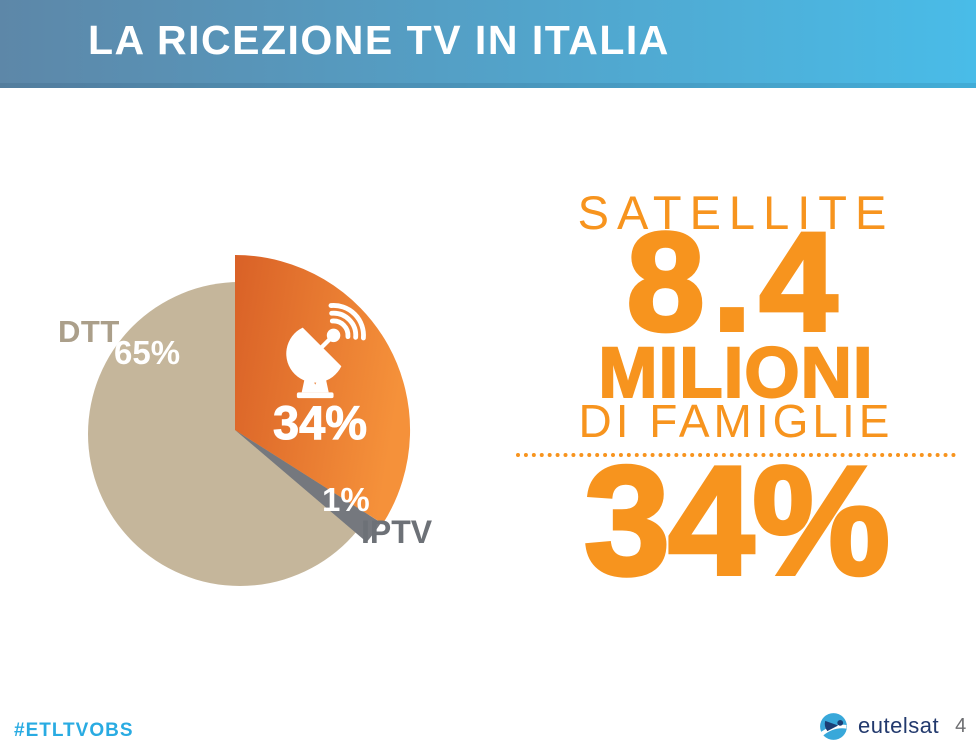 This screenshot has width=976, height=756. What do you see at coordinates (736, 455) in the screenshot?
I see `dotted-divider` at bounding box center [736, 455].